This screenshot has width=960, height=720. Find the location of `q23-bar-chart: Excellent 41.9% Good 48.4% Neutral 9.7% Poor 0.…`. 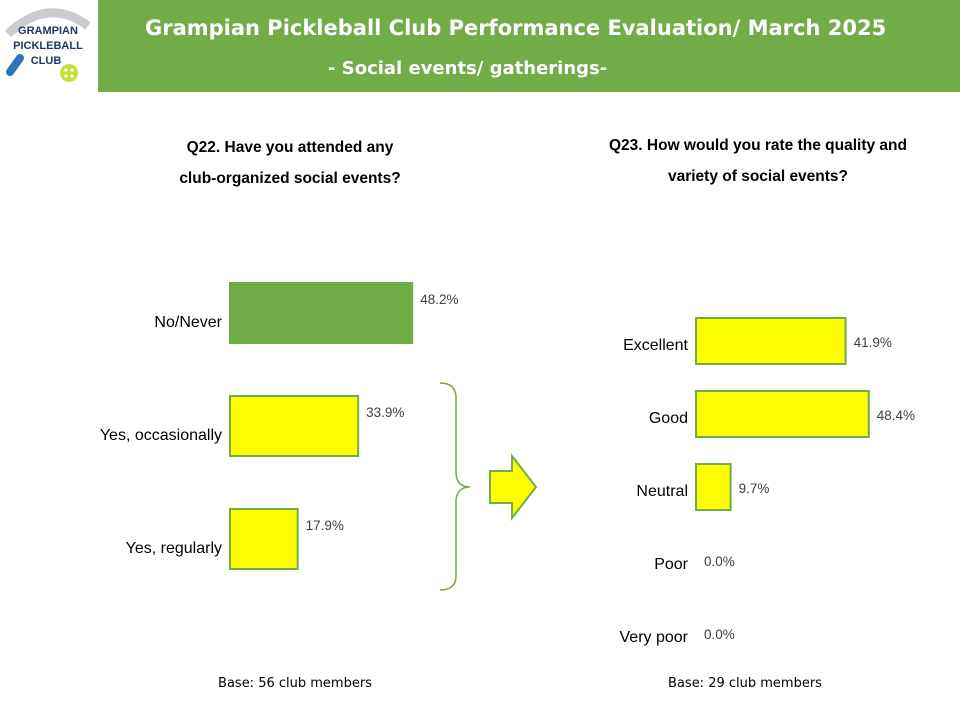

q23-bar-chart: Excellent 41.9% Good 48.4% Neutral 9.7% Poor 0.… is located at coordinates (767, 481).